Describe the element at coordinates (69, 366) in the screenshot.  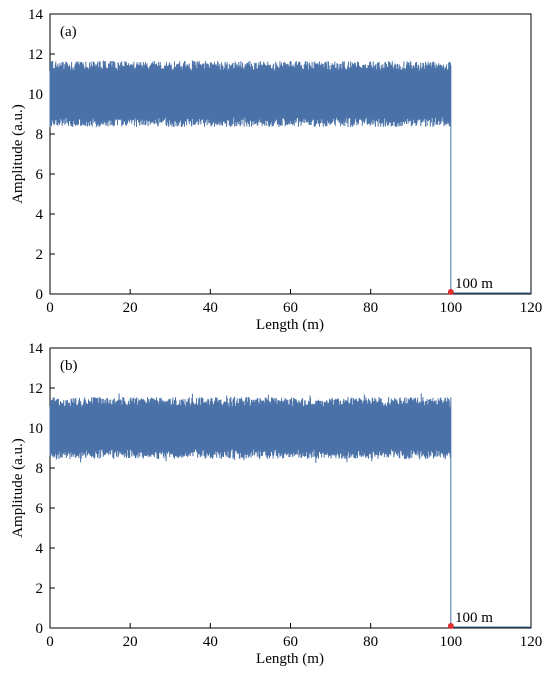
I see `panel-label: (b)` at that location.